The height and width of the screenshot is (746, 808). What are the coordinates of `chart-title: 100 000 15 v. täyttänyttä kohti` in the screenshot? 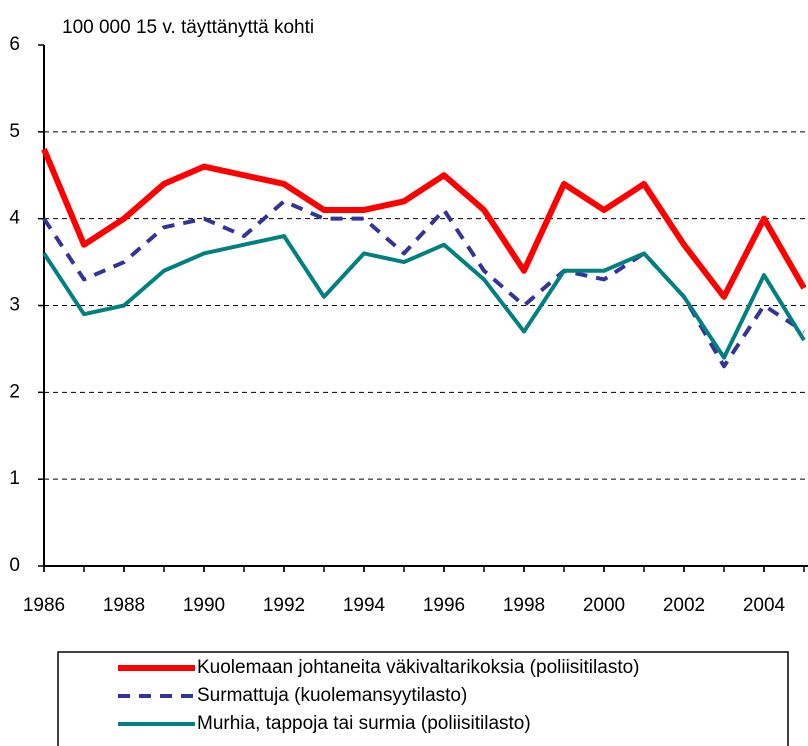 It's located at (188, 27).